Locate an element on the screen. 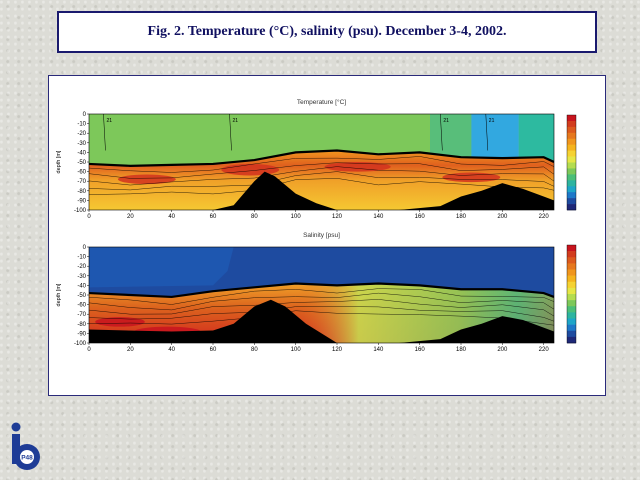 This screenshot has height=480, width=640. chart-title: Temperature [°C] is located at coordinates (321, 102).